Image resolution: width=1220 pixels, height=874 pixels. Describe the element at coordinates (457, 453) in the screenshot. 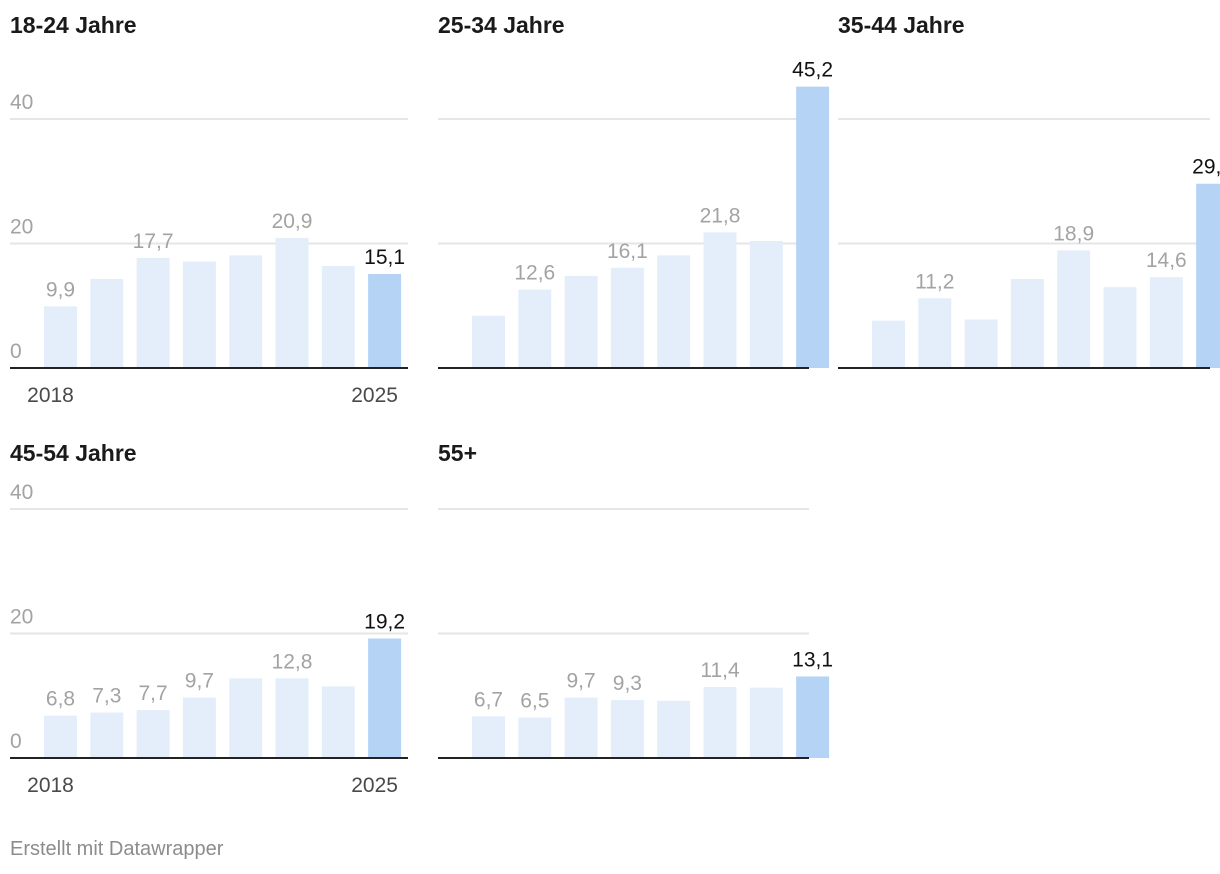

I see `panel-title: 55+` at that location.